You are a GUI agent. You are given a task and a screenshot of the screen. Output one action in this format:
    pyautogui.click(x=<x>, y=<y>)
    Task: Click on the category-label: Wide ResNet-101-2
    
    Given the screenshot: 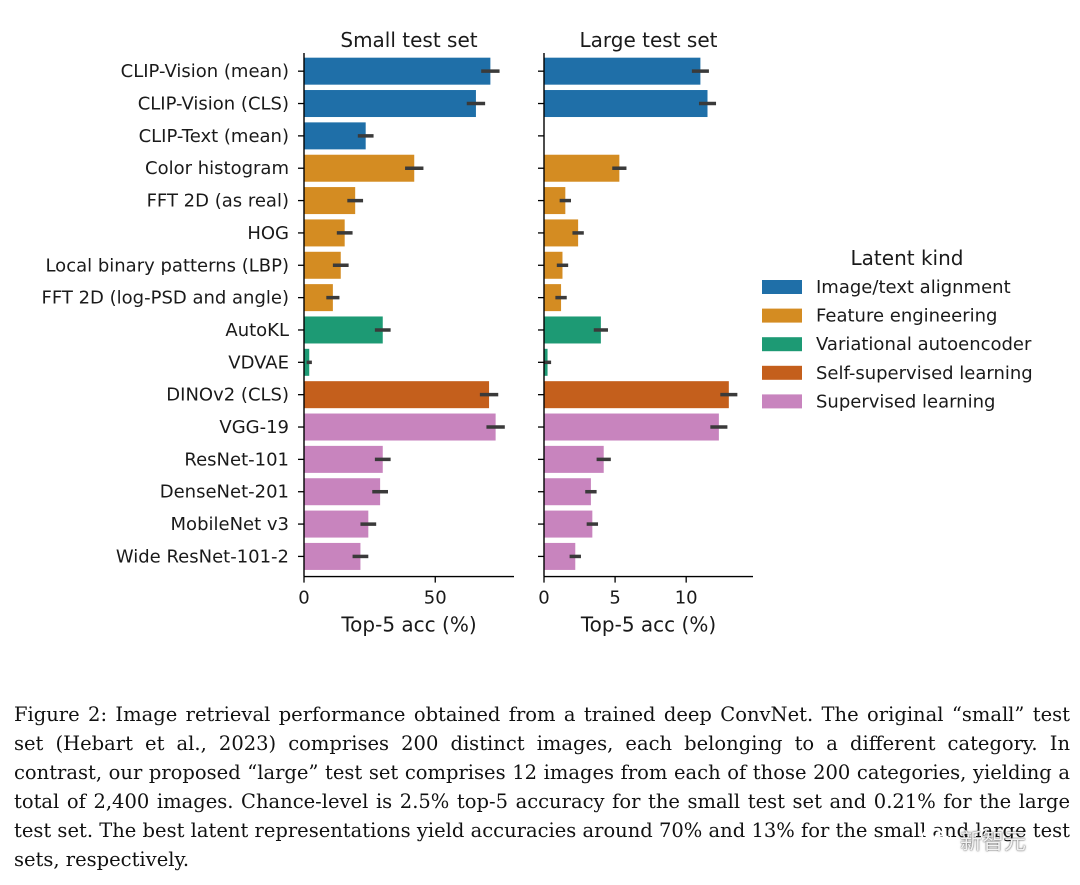 What is the action you would take?
    pyautogui.click(x=202, y=556)
    